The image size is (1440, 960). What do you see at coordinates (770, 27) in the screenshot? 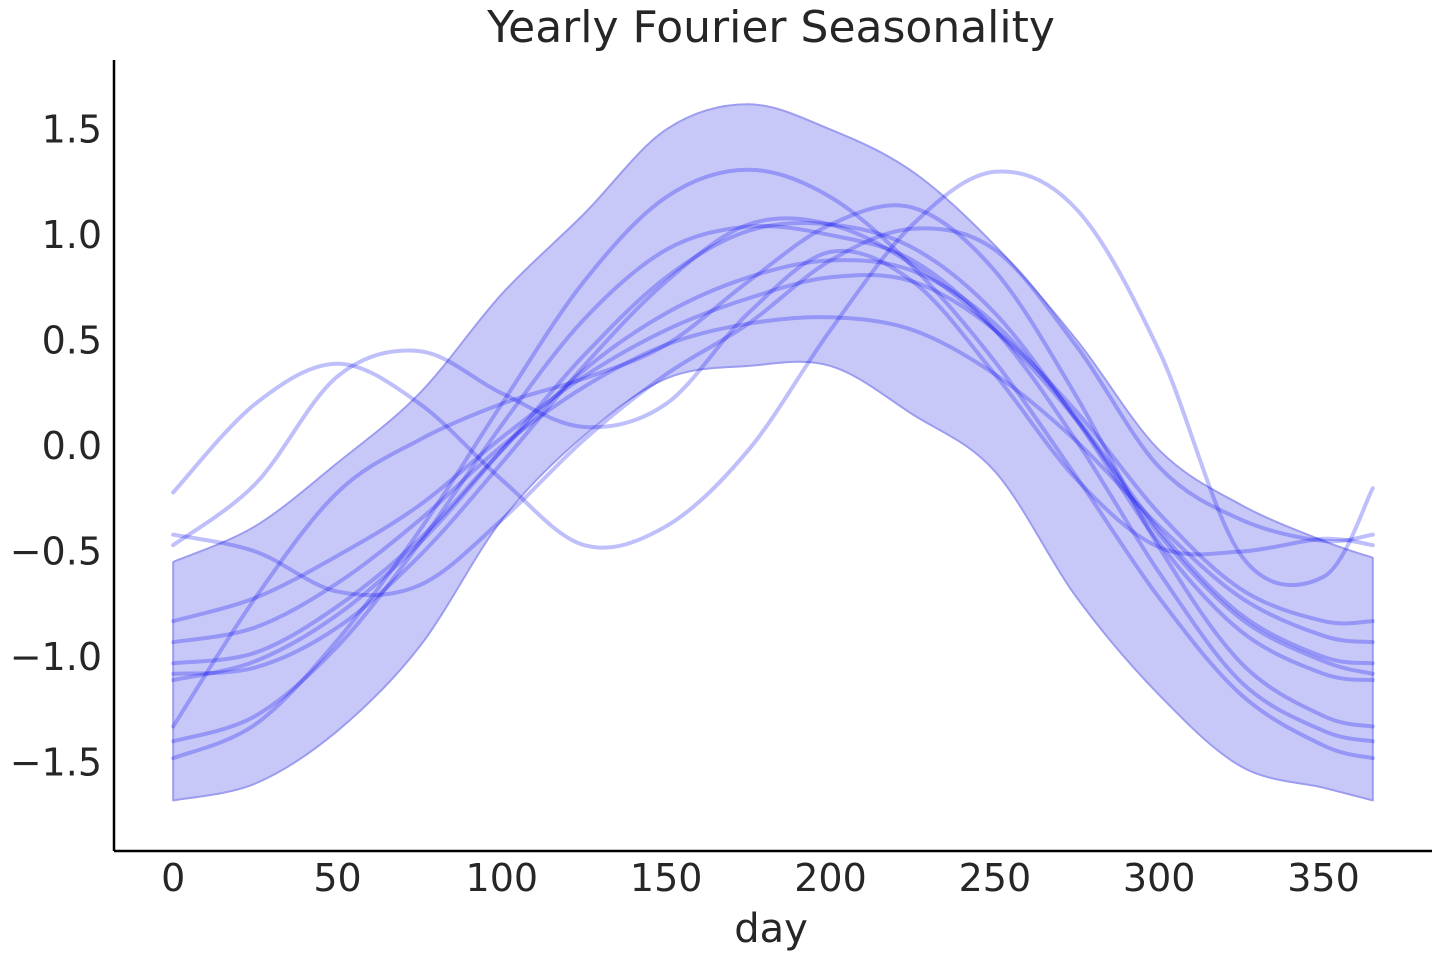
I see `chart-title: Yearly Fourier Seasonality` at bounding box center [770, 27].